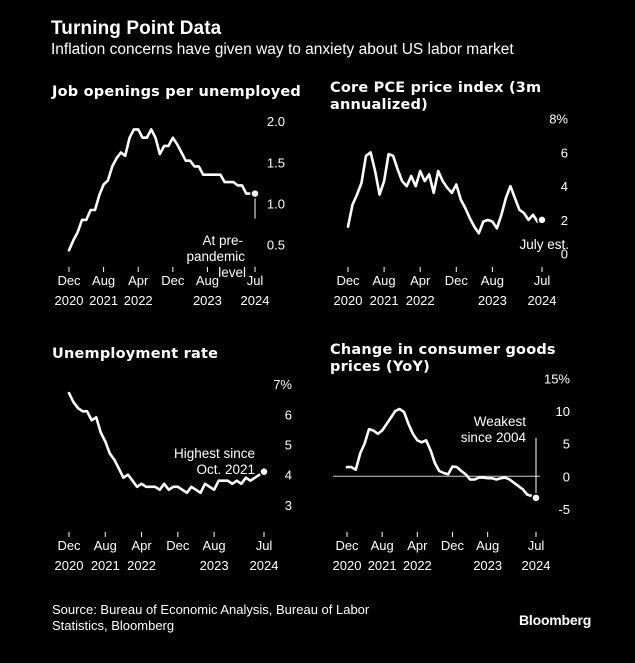 The image size is (635, 663). Describe the element at coordinates (441, 453) in the screenshot. I see `p4-series-line` at that location.